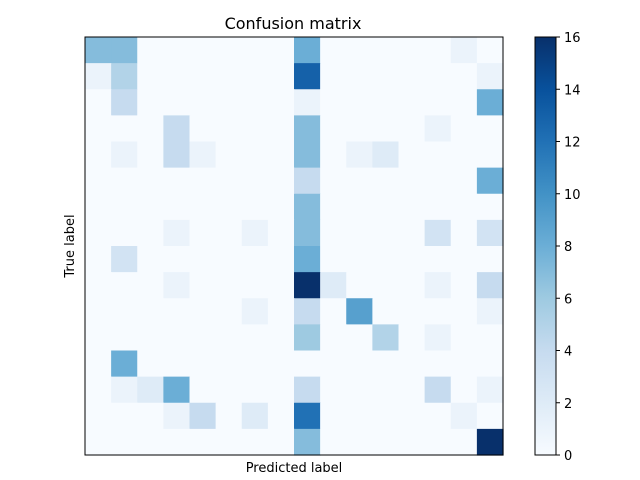  What do you see at coordinates (572, 90) in the screenshot?
I see `colorbar-tick-label: 14` at bounding box center [572, 90].